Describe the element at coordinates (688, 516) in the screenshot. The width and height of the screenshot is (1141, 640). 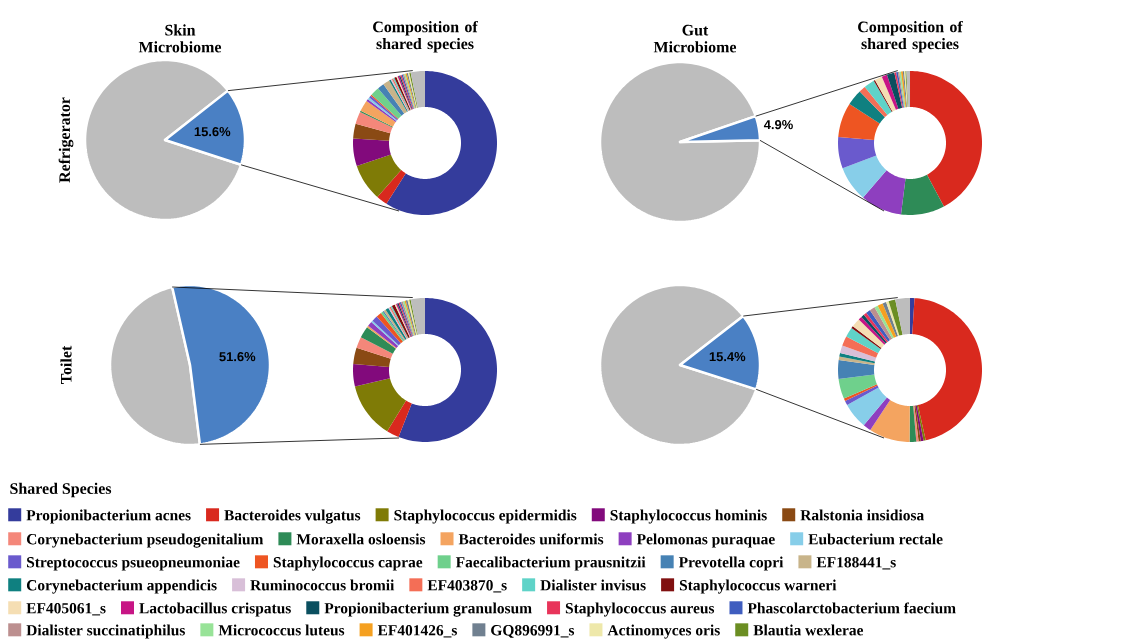
I see `legend-label: Staphylococcus hominis` at that location.